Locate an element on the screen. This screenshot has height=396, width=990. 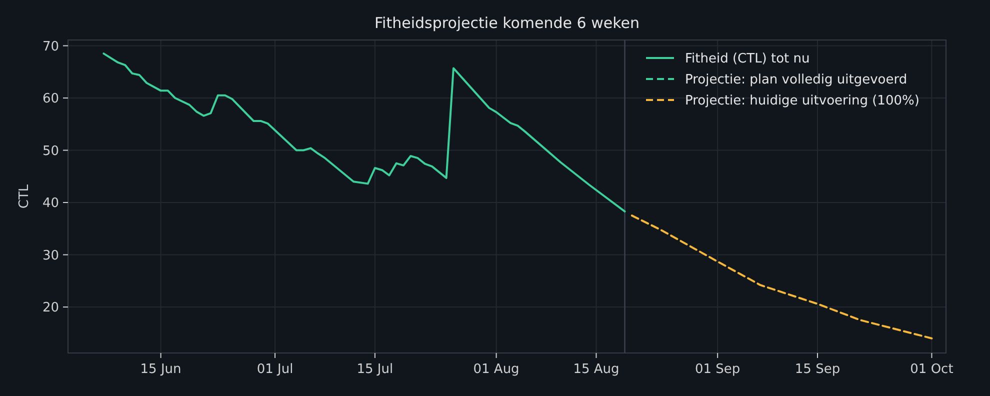
x-tick-label: 15 Sep is located at coordinates (817, 369).